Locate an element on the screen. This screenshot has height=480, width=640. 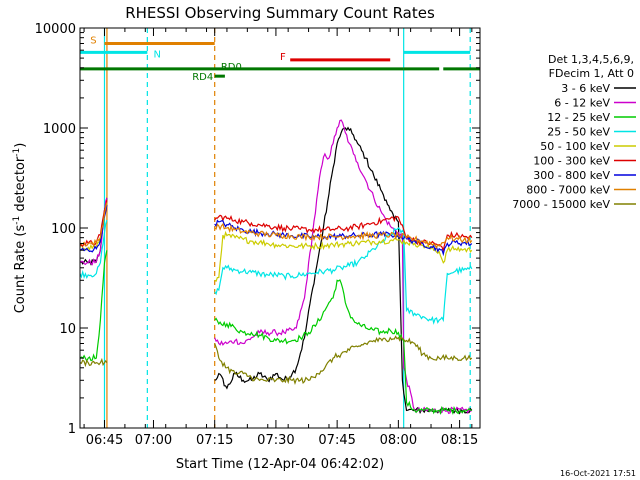
legend-entry-label-7: 800 - 7000 keV is located at coordinates (568, 190).